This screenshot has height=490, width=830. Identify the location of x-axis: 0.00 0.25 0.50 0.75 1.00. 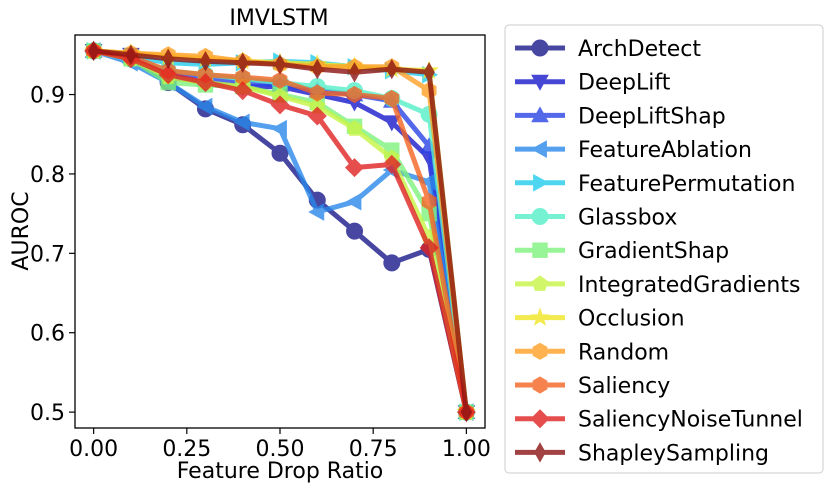
(280, 445).